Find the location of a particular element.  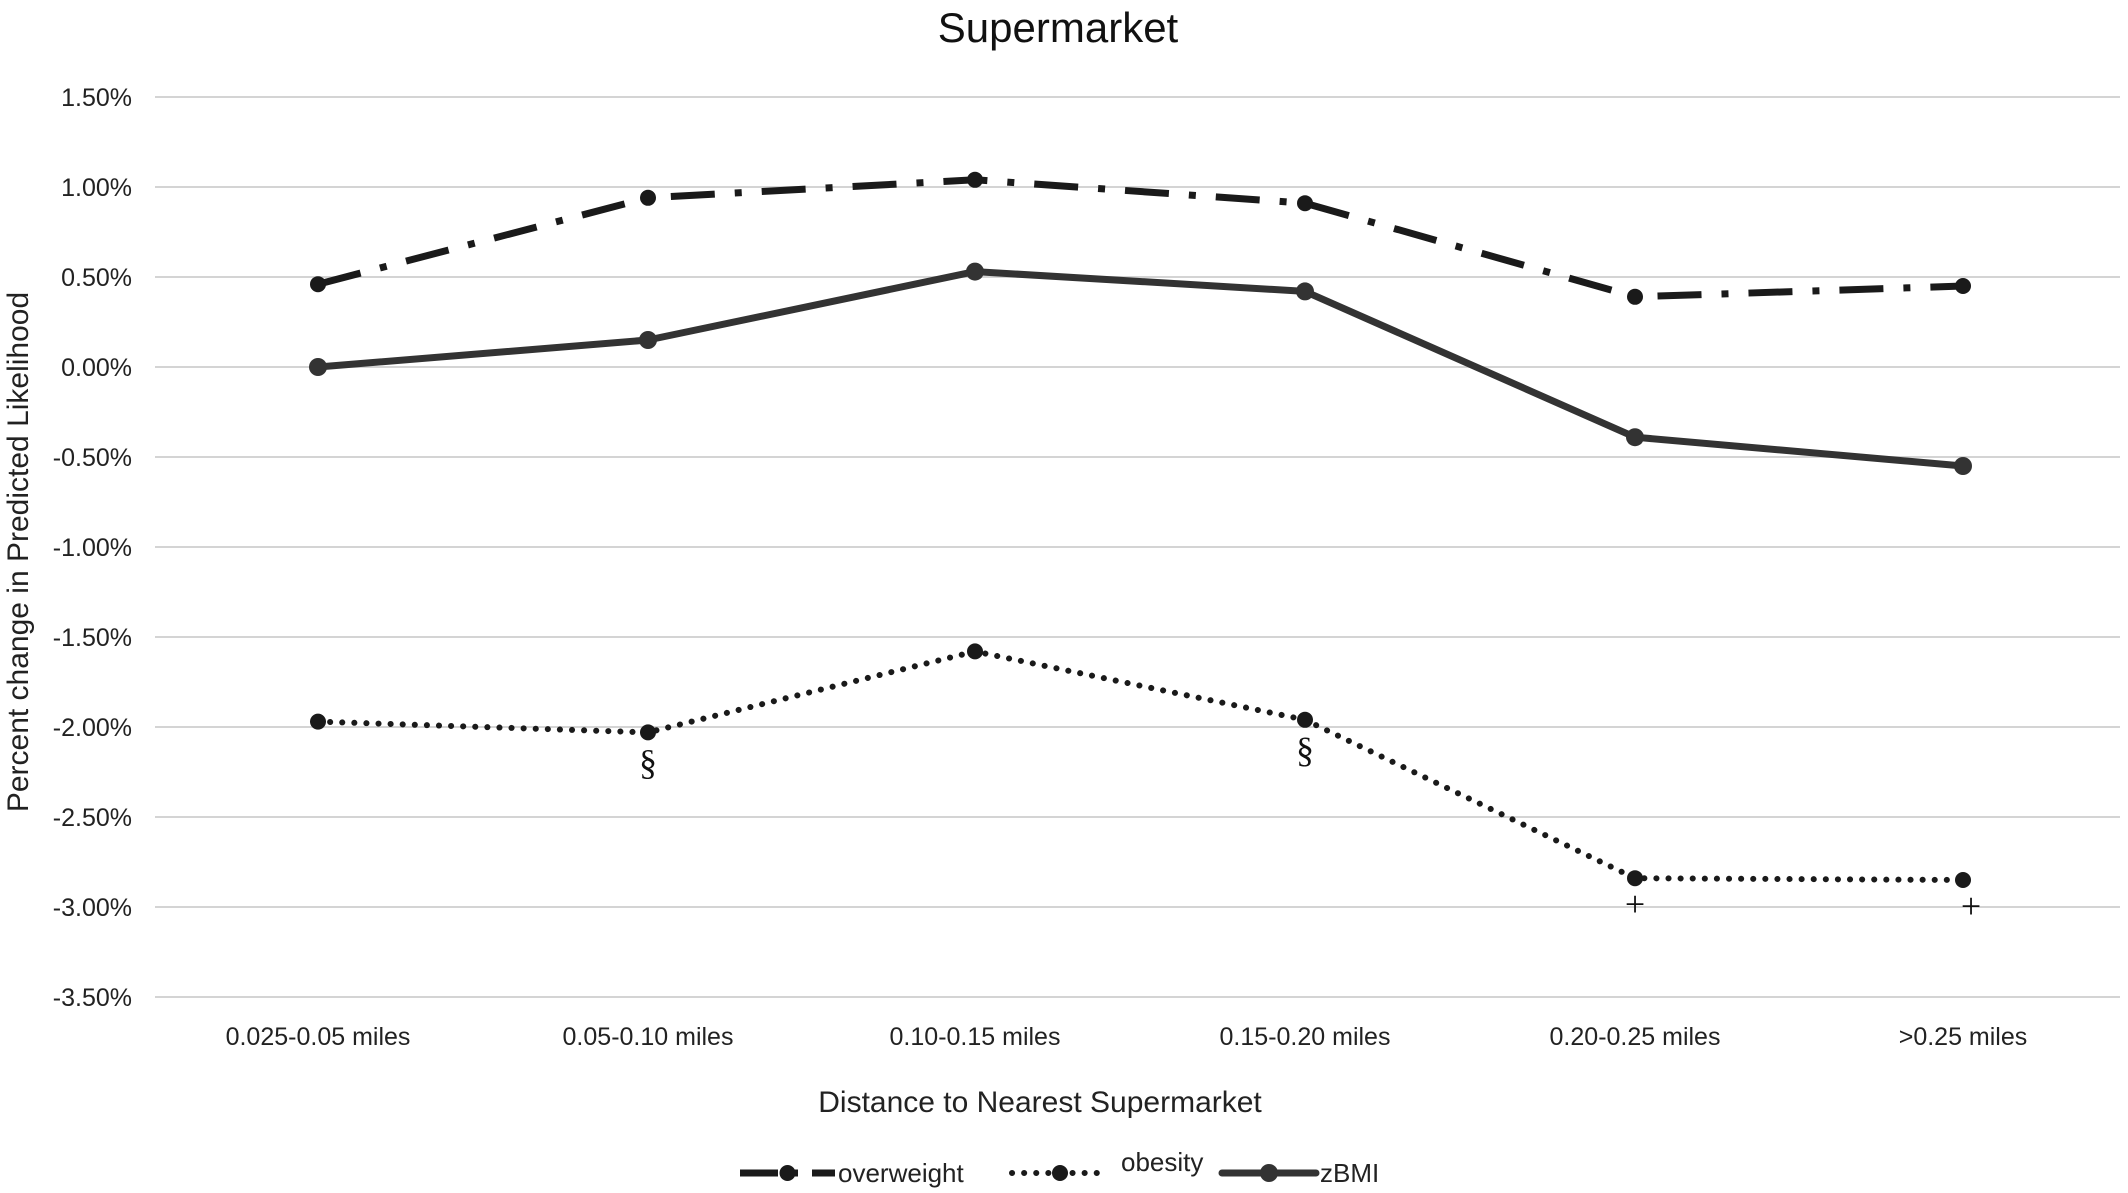

y-tick-label: 0.50% is located at coordinates (96, 278).